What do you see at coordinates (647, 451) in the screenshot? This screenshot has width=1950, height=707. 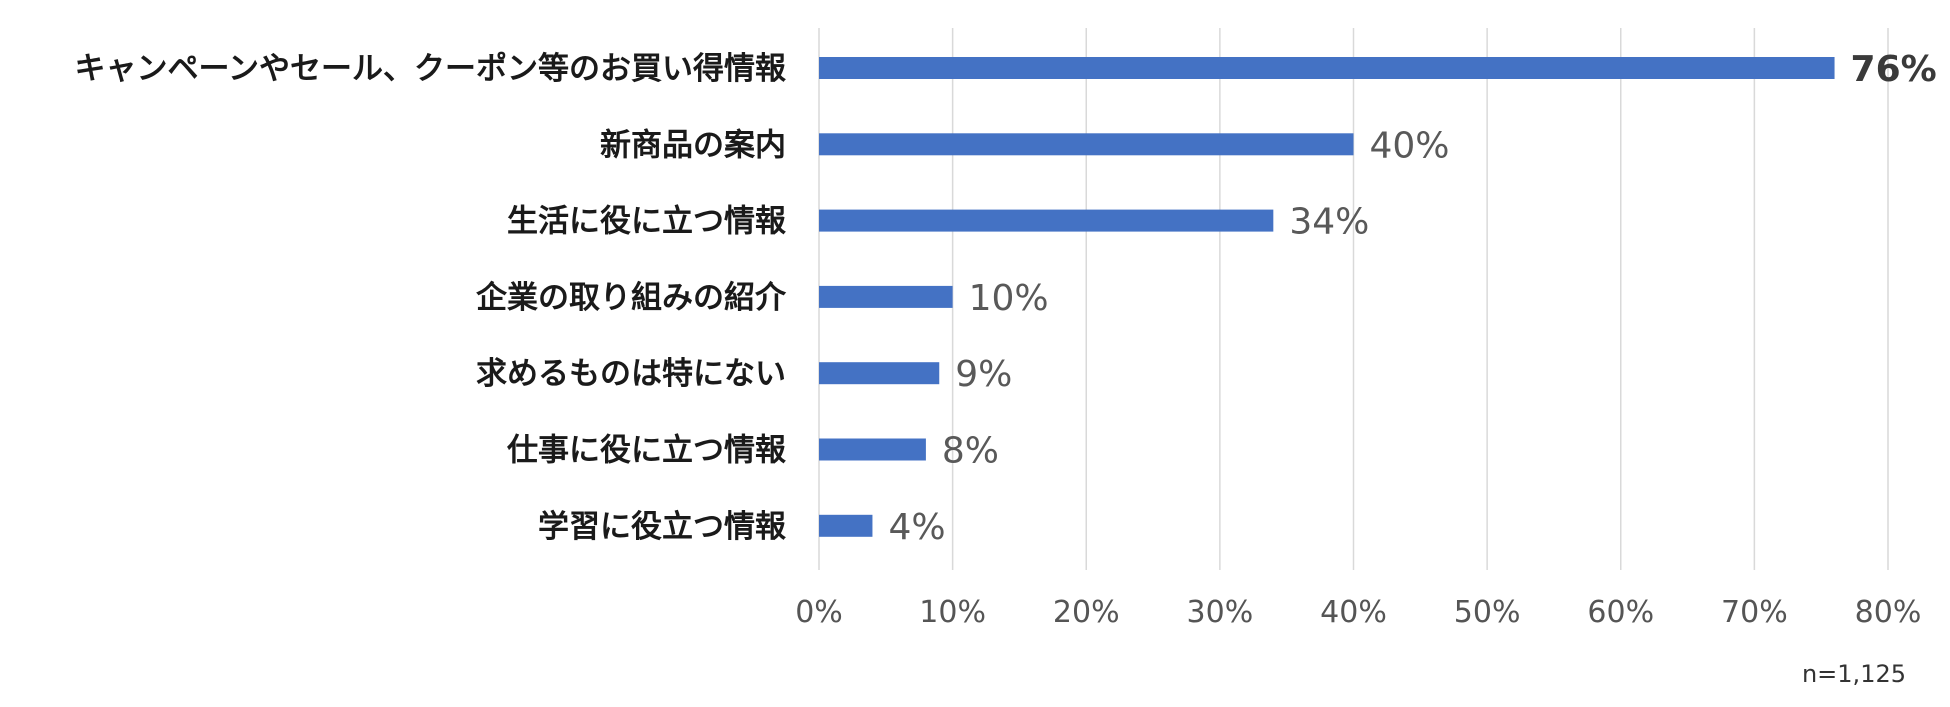 I see `category-label: 仕事に役に立つ情報` at bounding box center [647, 451].